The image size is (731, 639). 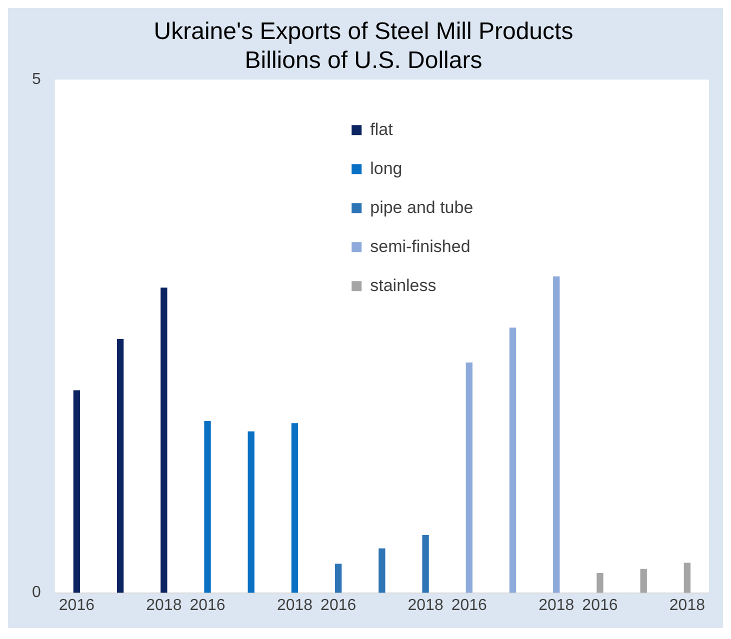 I want to click on text: Ukraine's Exports of Steel Mill Products, so click(x=364, y=32).